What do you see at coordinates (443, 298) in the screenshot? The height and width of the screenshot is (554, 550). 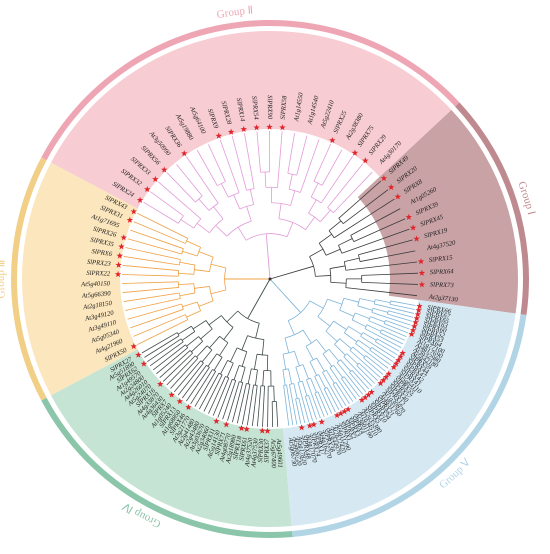 I see `leaf-label: At2g37130` at bounding box center [443, 298].